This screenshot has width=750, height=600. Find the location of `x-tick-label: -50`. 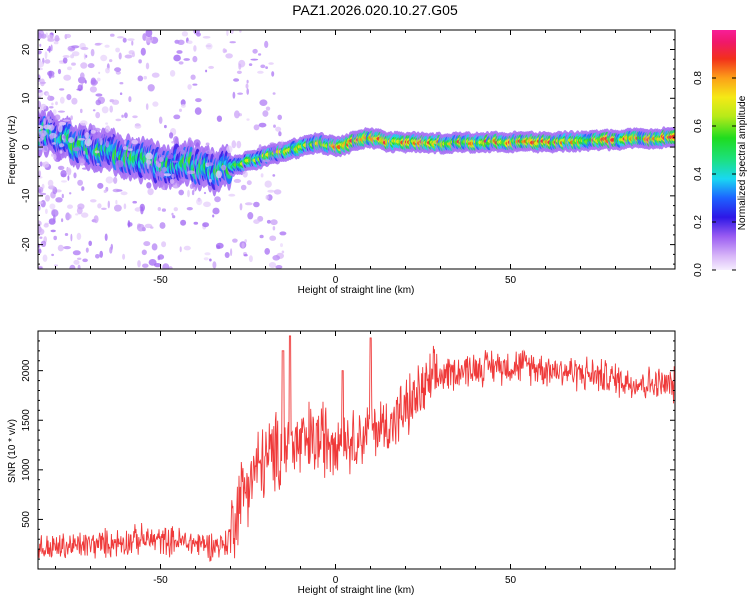

x-tick-label: -50 is located at coordinates (160, 280).